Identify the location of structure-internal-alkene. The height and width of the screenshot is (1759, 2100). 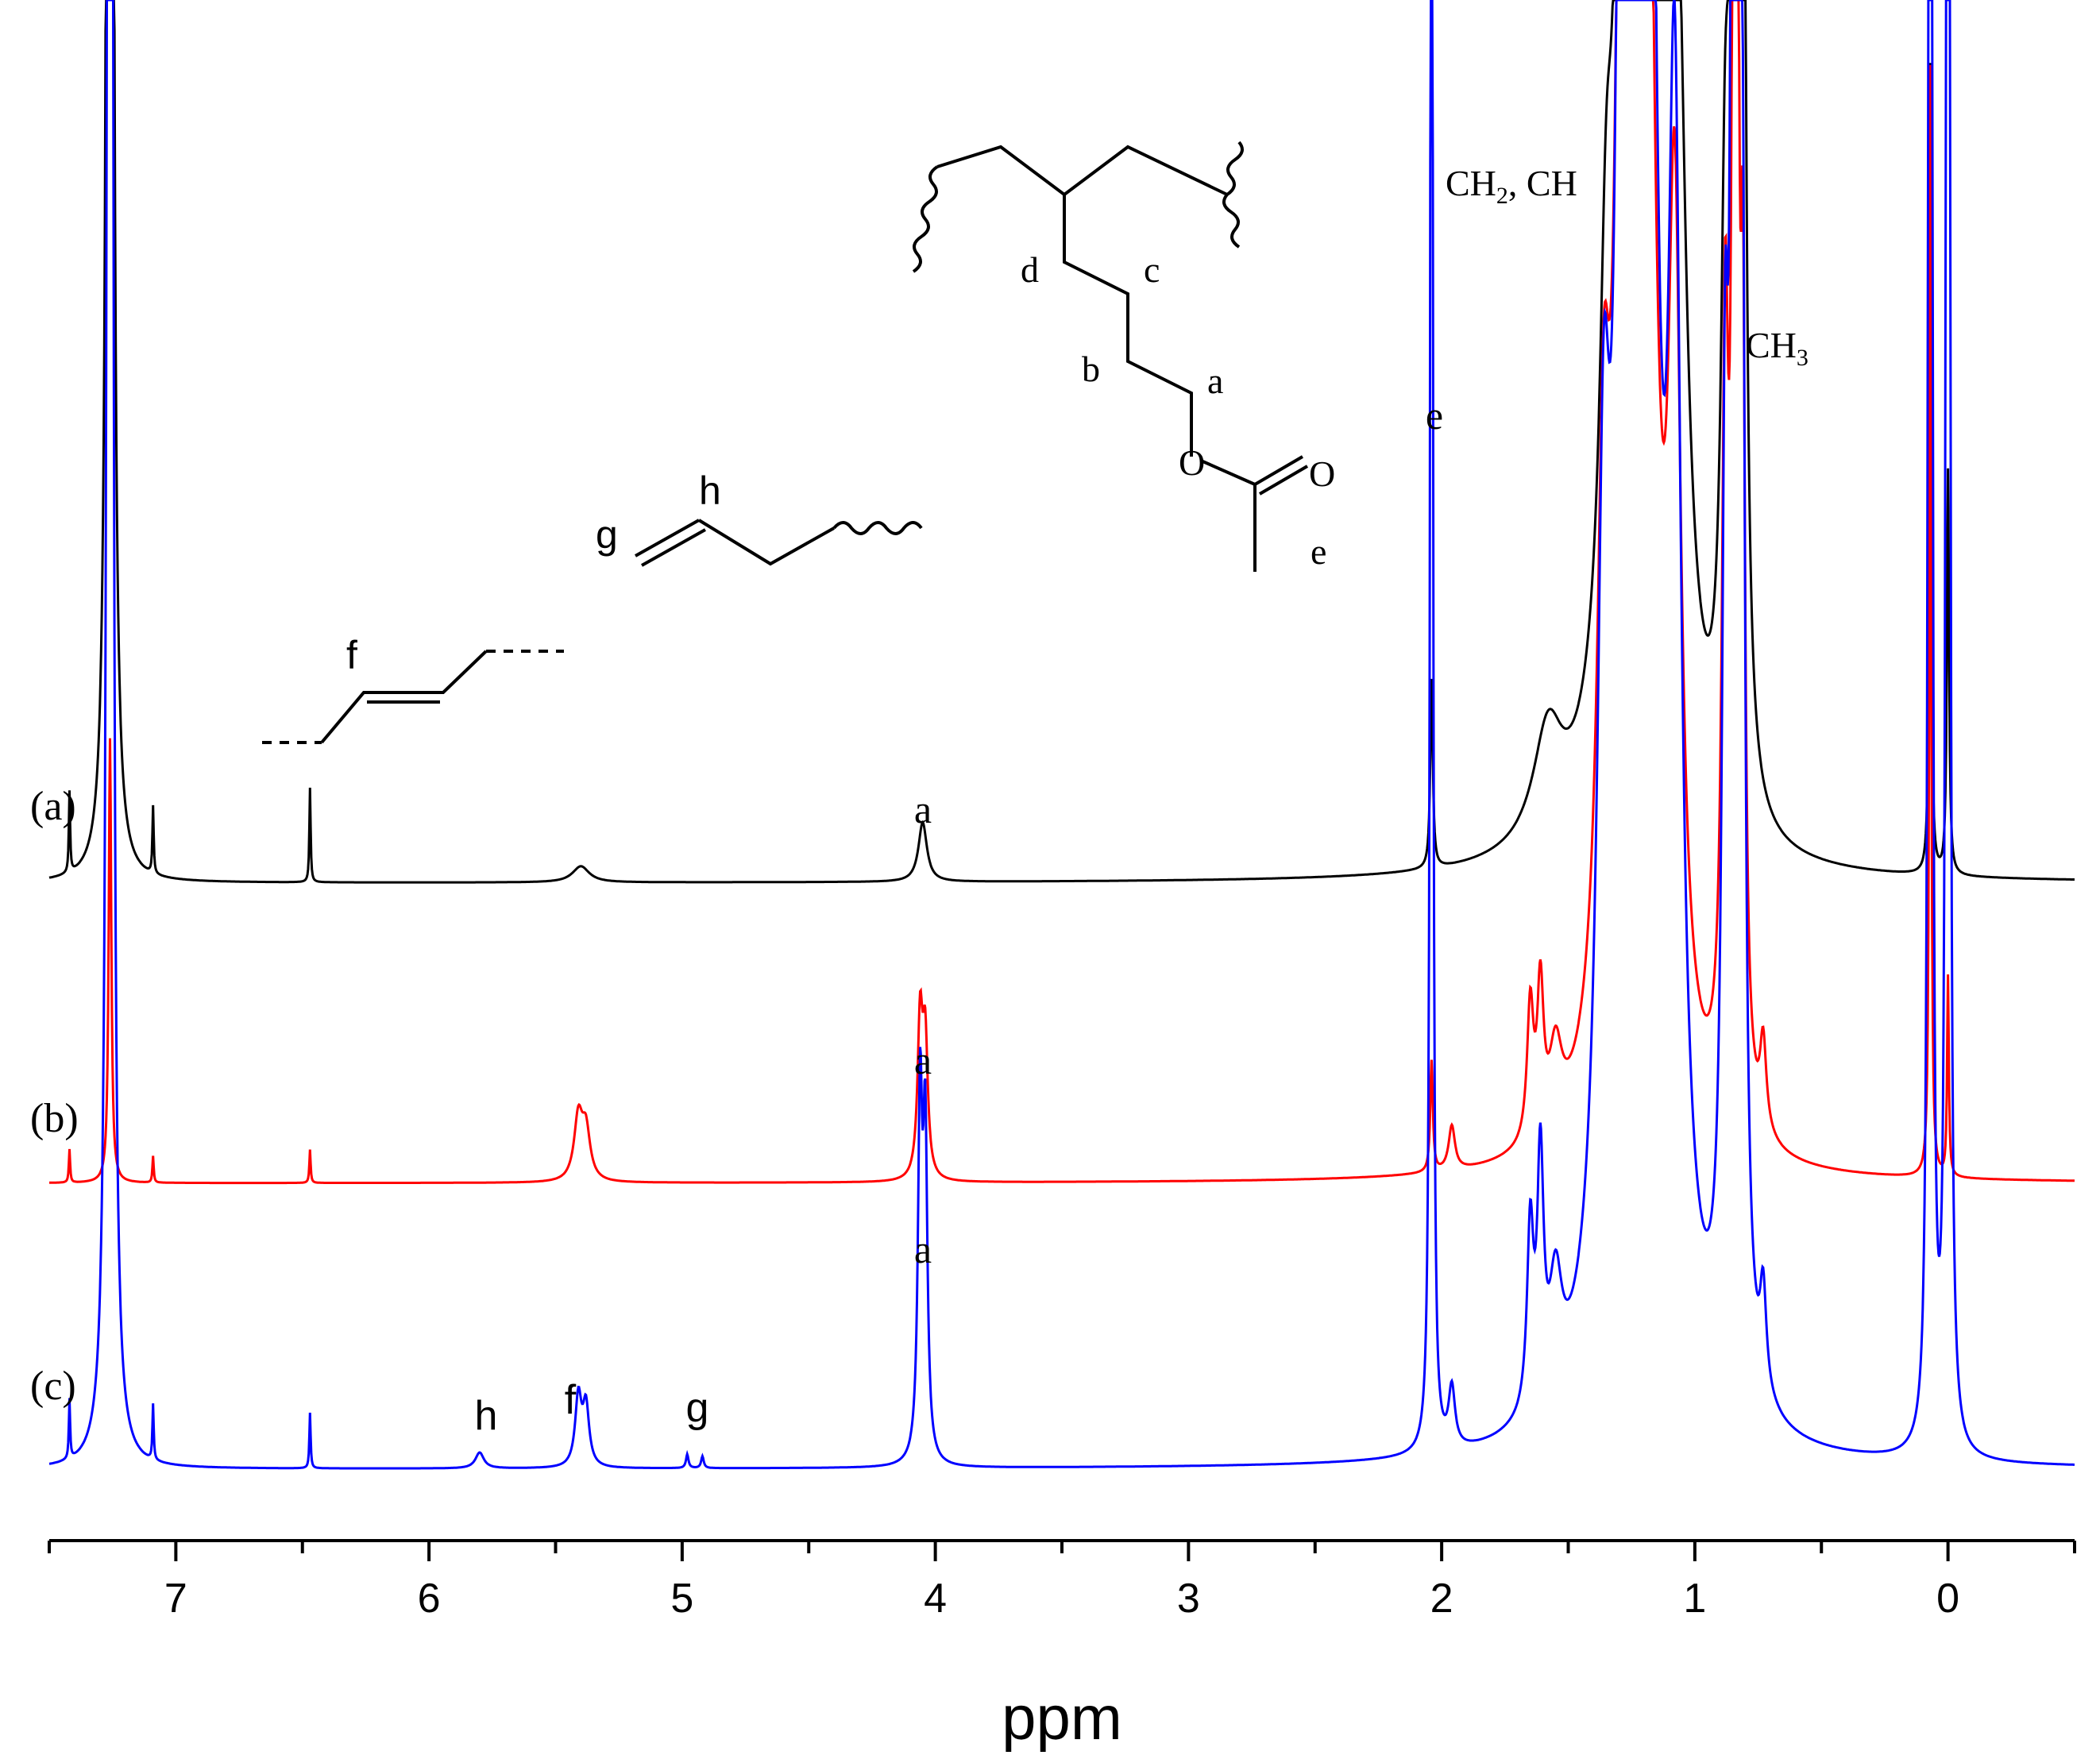
(413, 697).